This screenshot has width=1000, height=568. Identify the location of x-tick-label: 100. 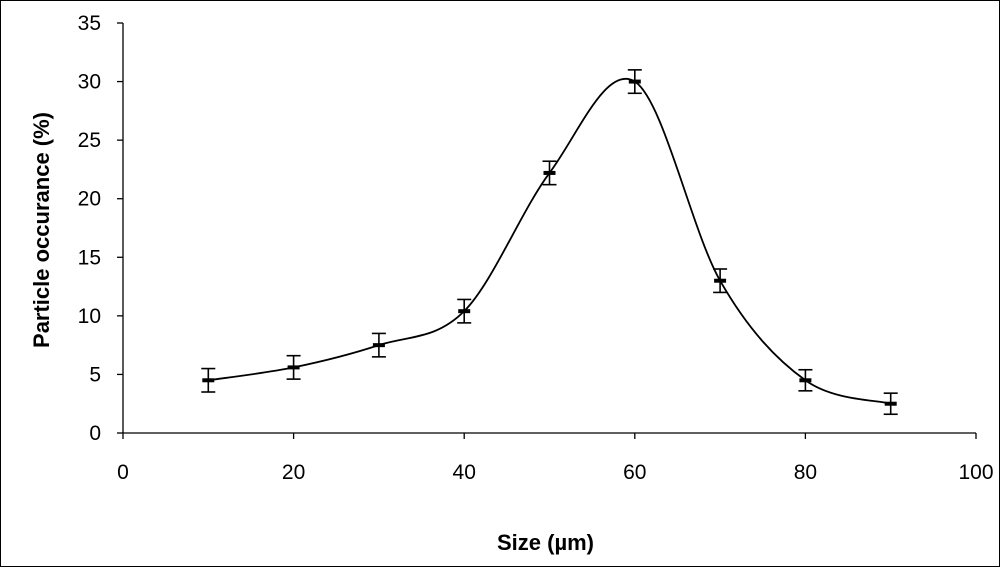
(975, 472).